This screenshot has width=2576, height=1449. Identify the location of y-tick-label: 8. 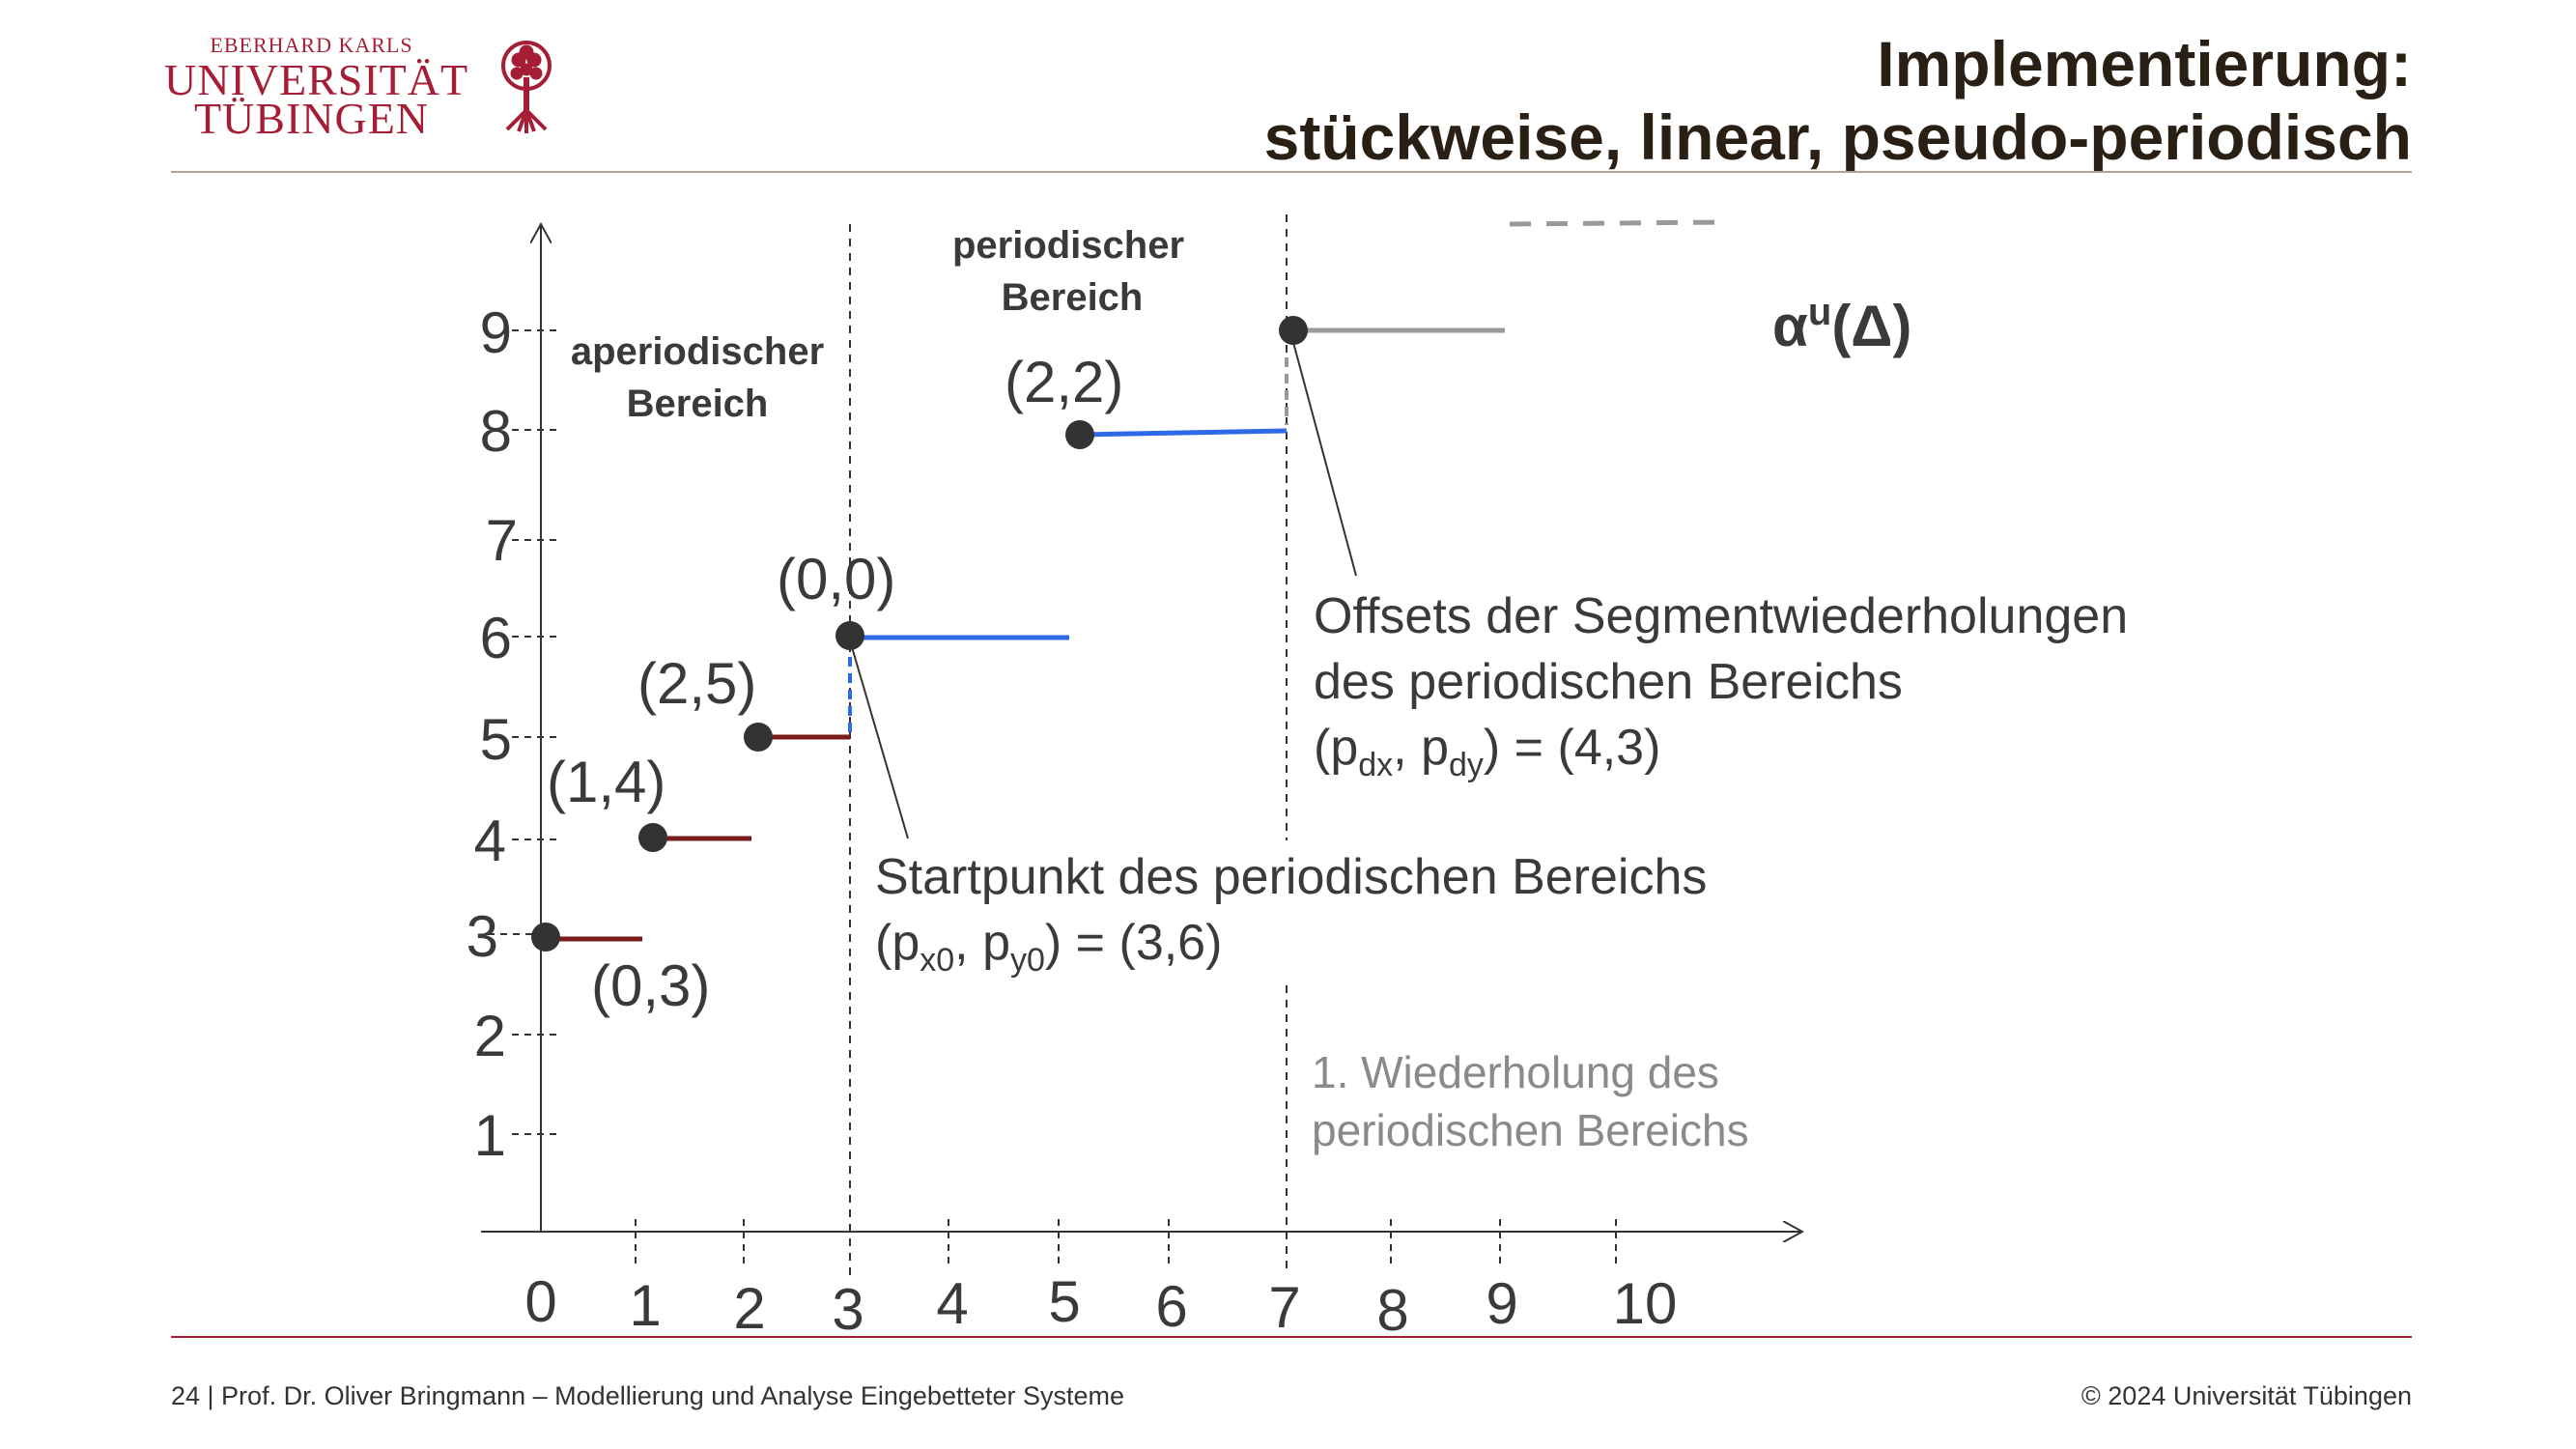
(496, 431).